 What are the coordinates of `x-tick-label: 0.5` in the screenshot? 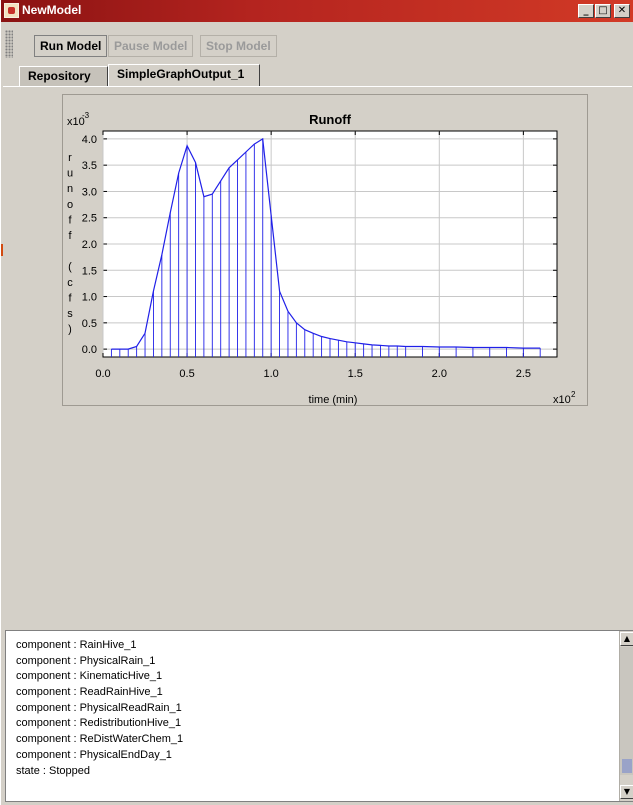 It's located at (186, 374).